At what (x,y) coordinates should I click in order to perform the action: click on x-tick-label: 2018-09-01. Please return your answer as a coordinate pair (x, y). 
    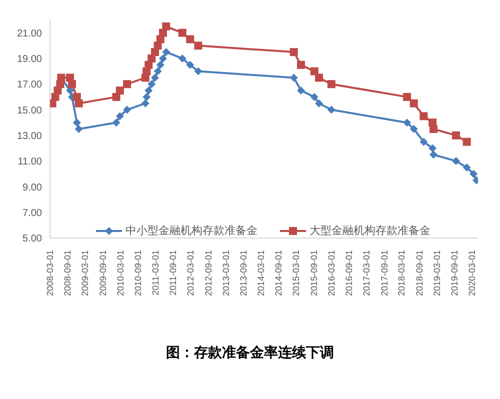
    Looking at the image, I should click on (419, 273).